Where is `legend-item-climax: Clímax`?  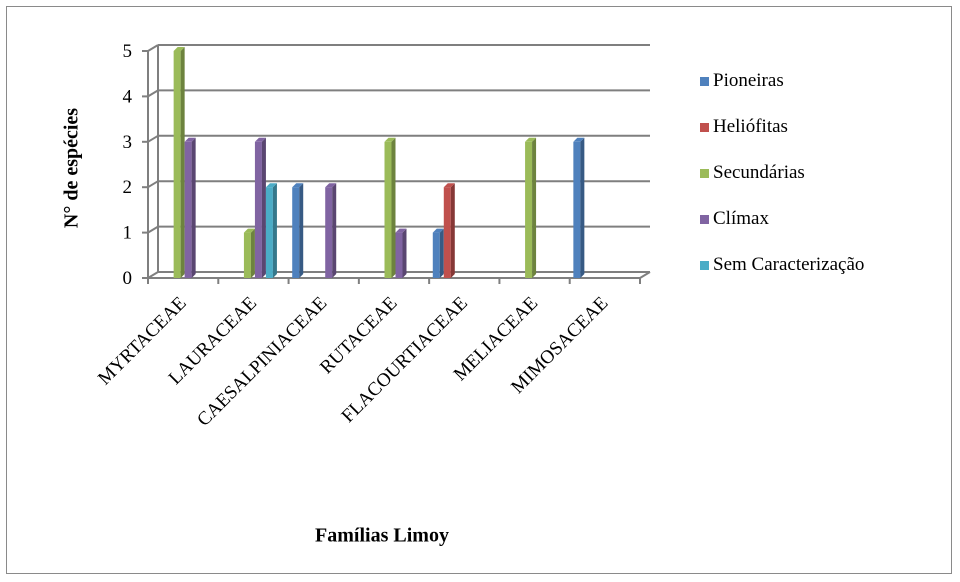
legend-item-climax: Clímax is located at coordinates (782, 219).